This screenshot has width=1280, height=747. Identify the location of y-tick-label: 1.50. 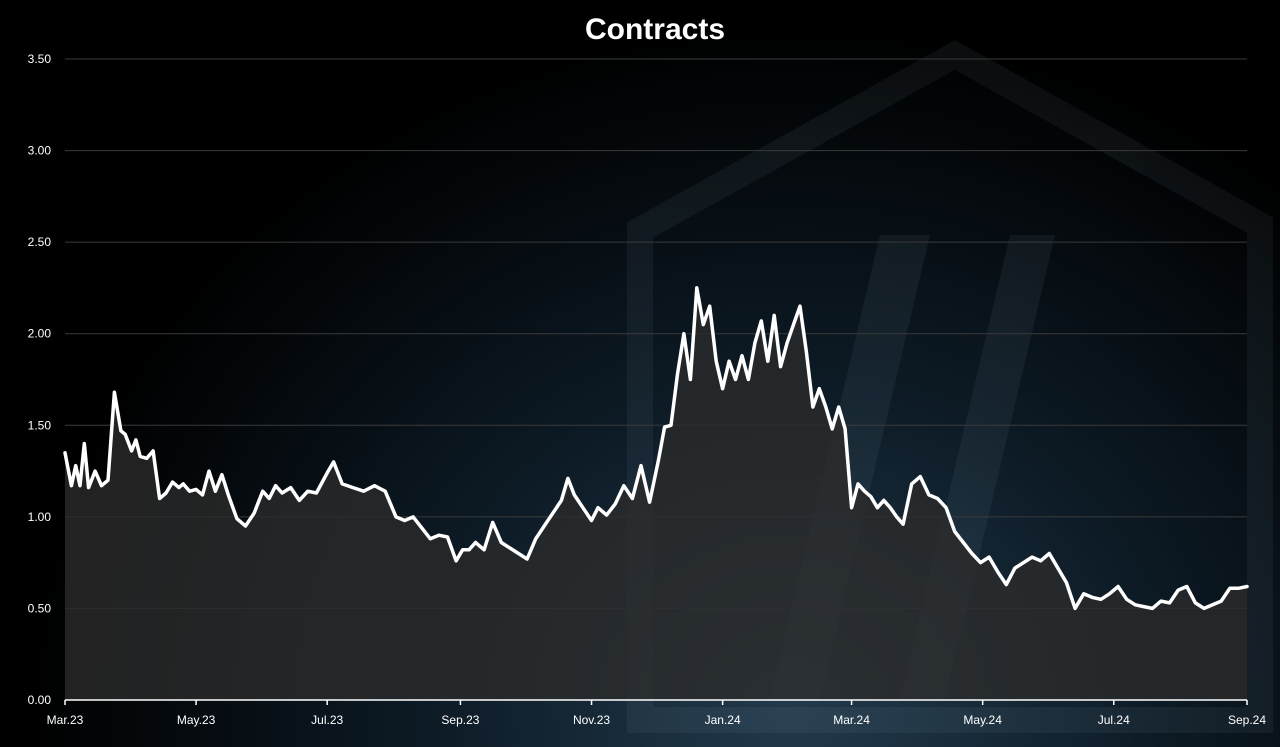
(40, 425).